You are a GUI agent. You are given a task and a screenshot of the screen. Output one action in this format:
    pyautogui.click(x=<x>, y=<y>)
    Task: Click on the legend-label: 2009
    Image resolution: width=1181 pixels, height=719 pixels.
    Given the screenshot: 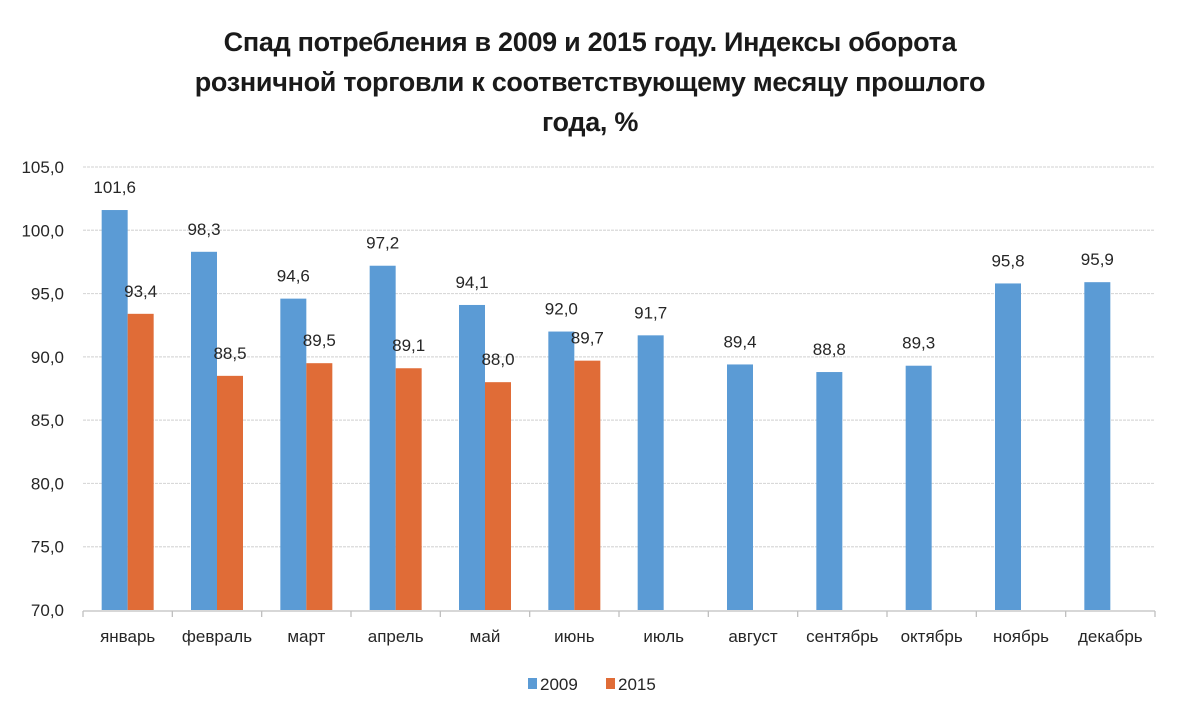 What is the action you would take?
    pyautogui.click(x=559, y=684)
    